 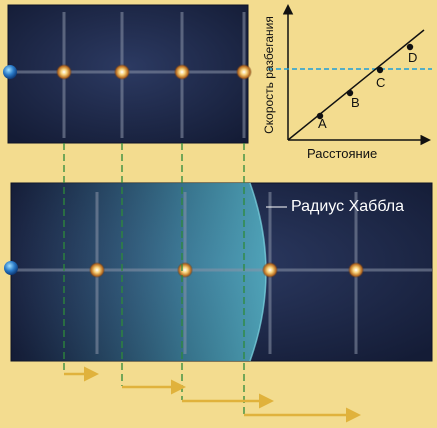 What do you see at coordinates (342, 153) in the screenshot?
I see `chart-x-axis-label: Расстояние` at bounding box center [342, 153].